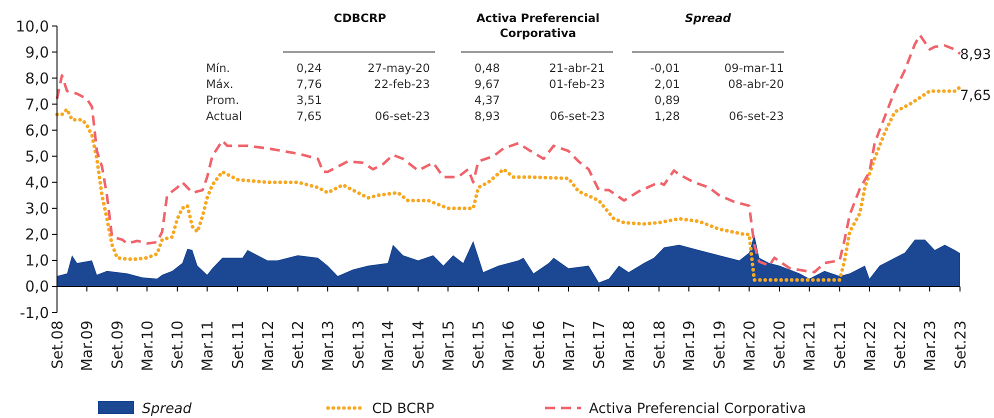  Describe the element at coordinates (37, 287) in the screenshot. I see `y-tick-label: 0,0` at that location.